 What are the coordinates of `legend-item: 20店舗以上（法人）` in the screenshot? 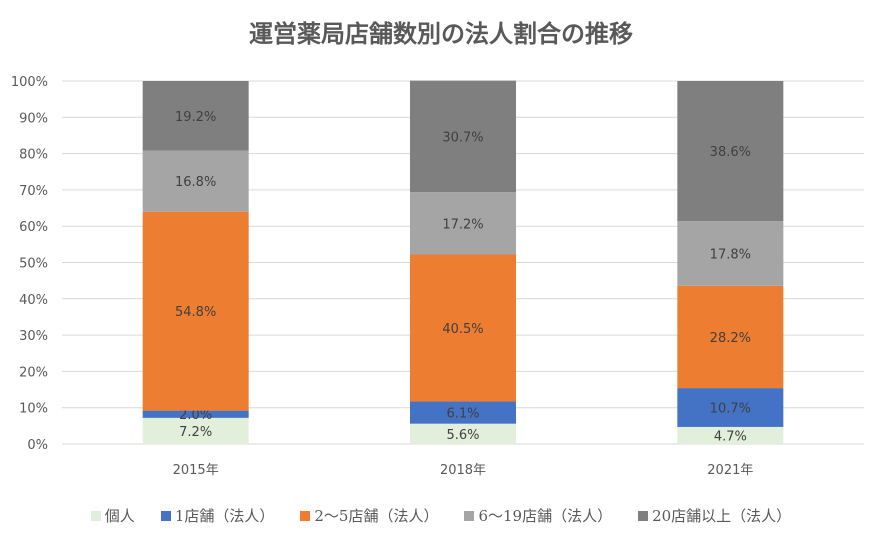 It's located at (714, 515).